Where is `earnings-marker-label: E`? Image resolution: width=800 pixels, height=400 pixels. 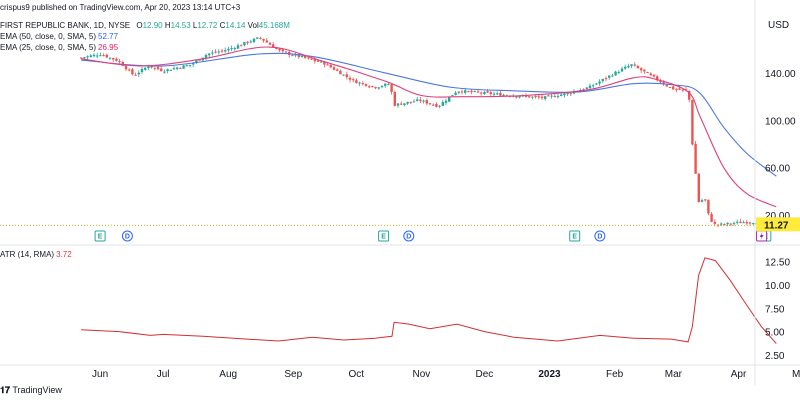
earnings-marker-label: E is located at coordinates (574, 237).